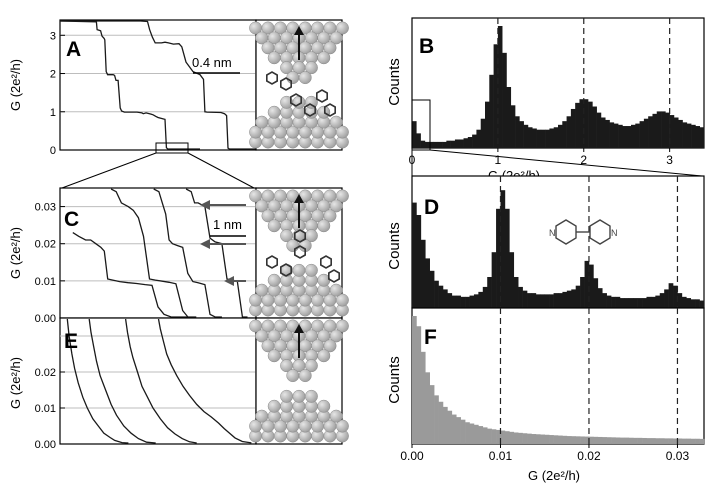 Image resolution: width=717 pixels, height=492 pixels. I want to click on panel-c-scale-bar-label: 1 nm, so click(227, 224).